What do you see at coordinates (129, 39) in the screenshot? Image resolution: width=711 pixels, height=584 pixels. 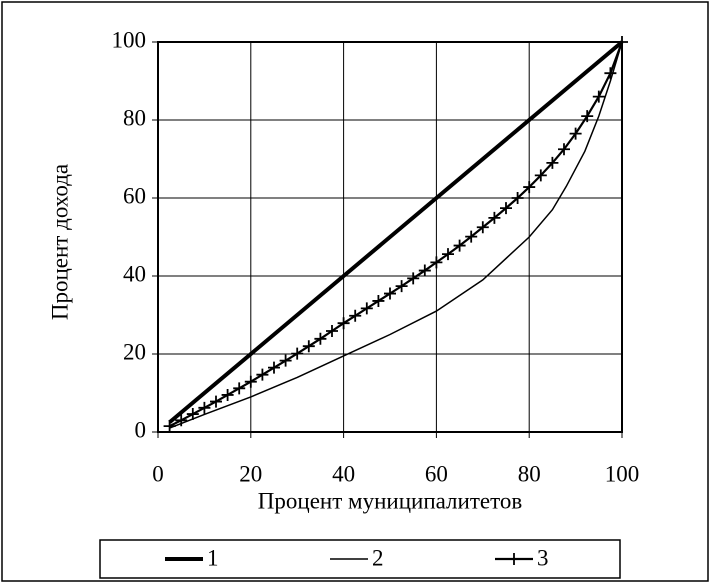 I see `y-tick-label: 100` at bounding box center [129, 39].